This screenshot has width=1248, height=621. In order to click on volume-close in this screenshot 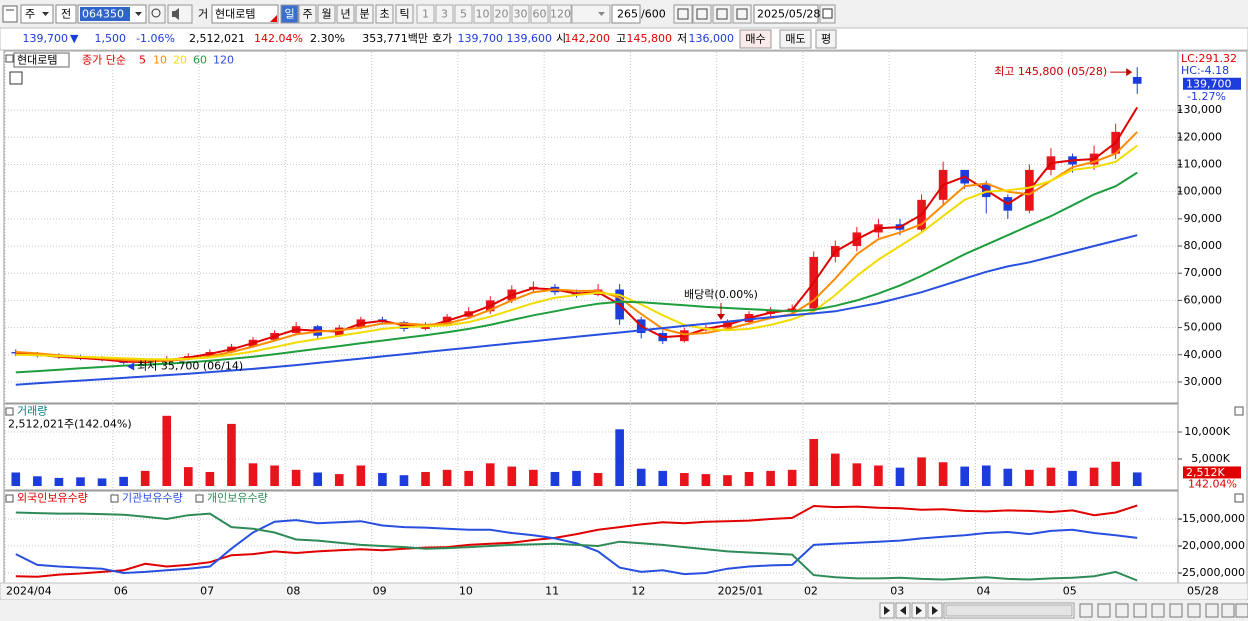, I will do `click(1239, 411)`.